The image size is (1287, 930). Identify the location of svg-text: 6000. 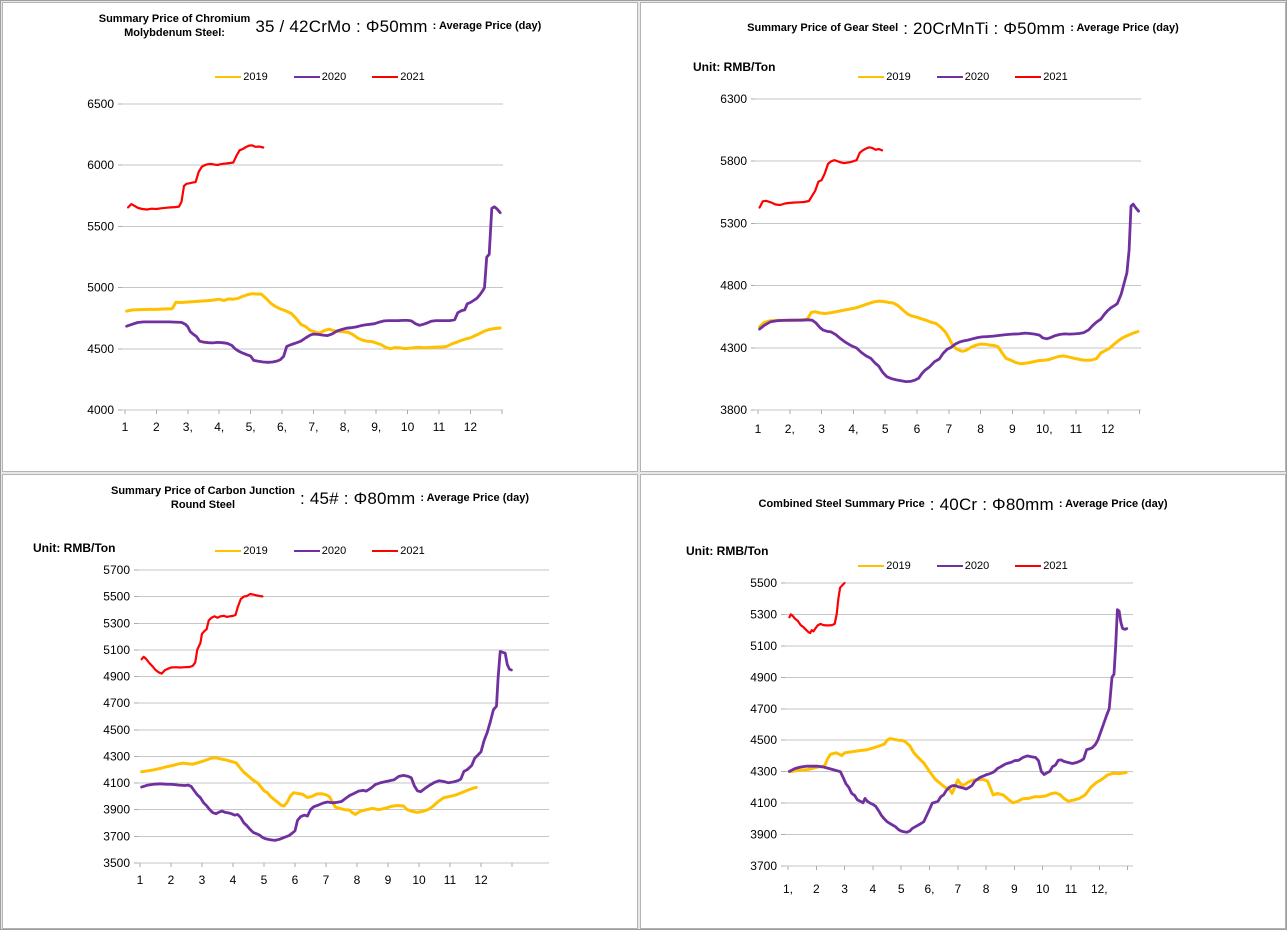
(100, 165).